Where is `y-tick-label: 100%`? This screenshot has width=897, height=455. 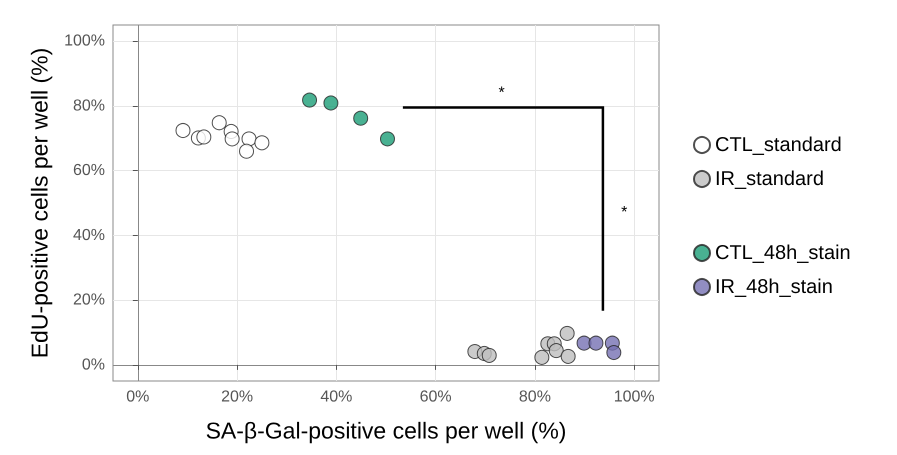 y-tick-label: 100% is located at coordinates (84, 41).